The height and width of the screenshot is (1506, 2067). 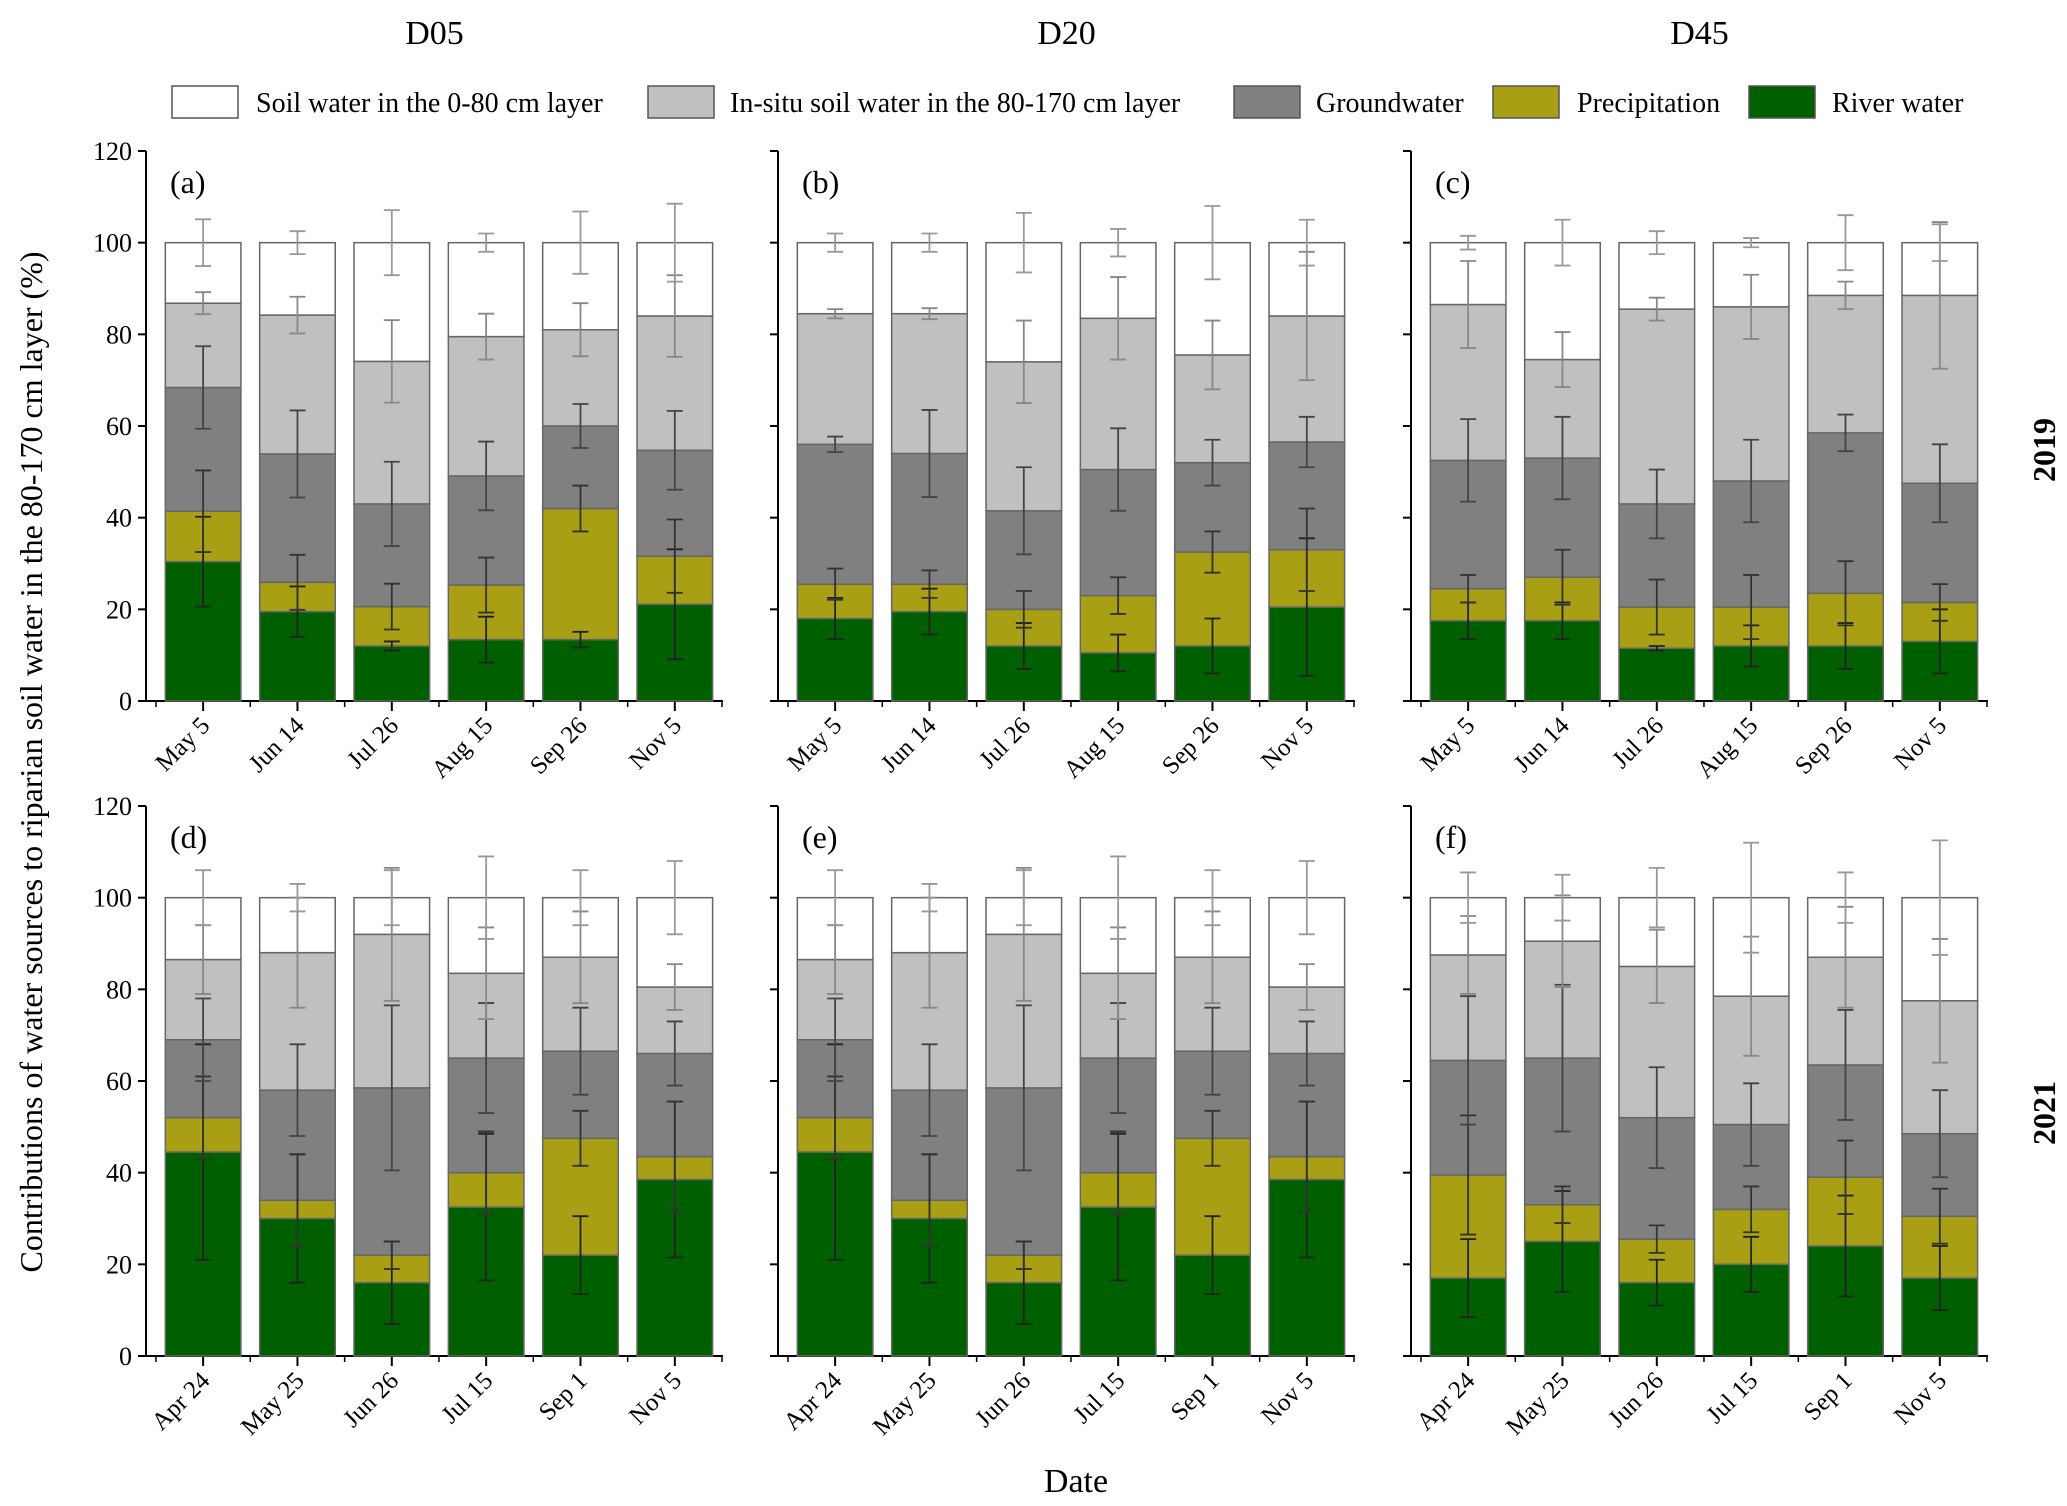 I want to click on x-tick-label: Jul 26, so click(x=1005, y=743).